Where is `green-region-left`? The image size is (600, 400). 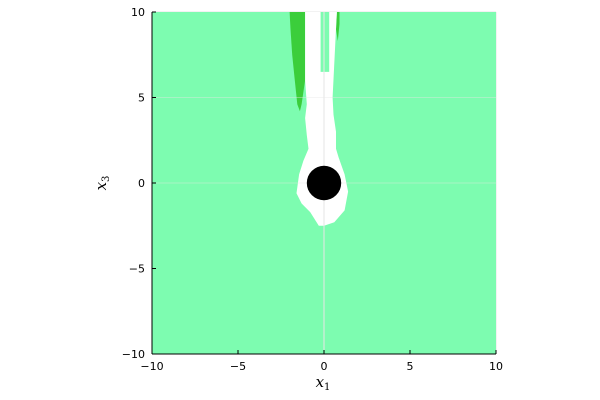
green-region-left is located at coordinates (297, 62).